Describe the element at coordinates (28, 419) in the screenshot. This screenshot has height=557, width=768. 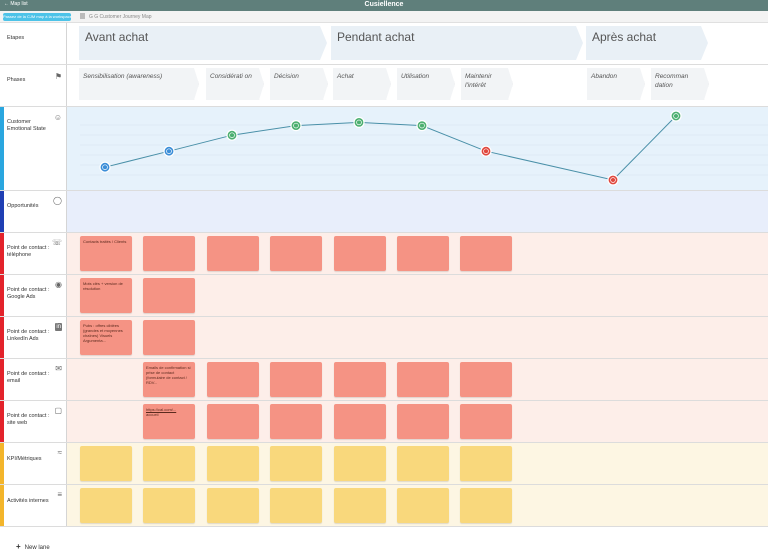
I see `lane-label-site: Point de contact : site web` at that location.